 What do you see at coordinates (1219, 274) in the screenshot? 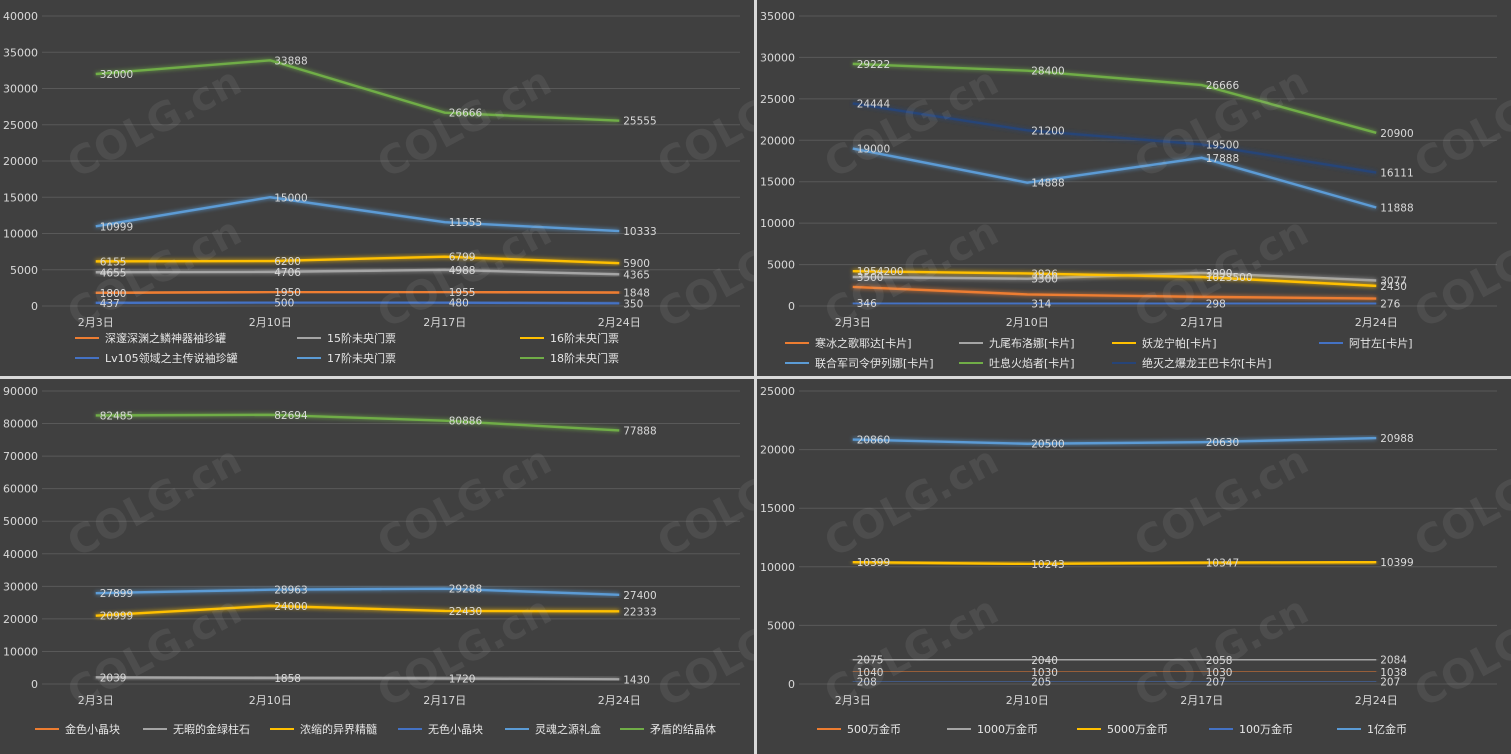
I see `data-label: 3990` at bounding box center [1219, 274].